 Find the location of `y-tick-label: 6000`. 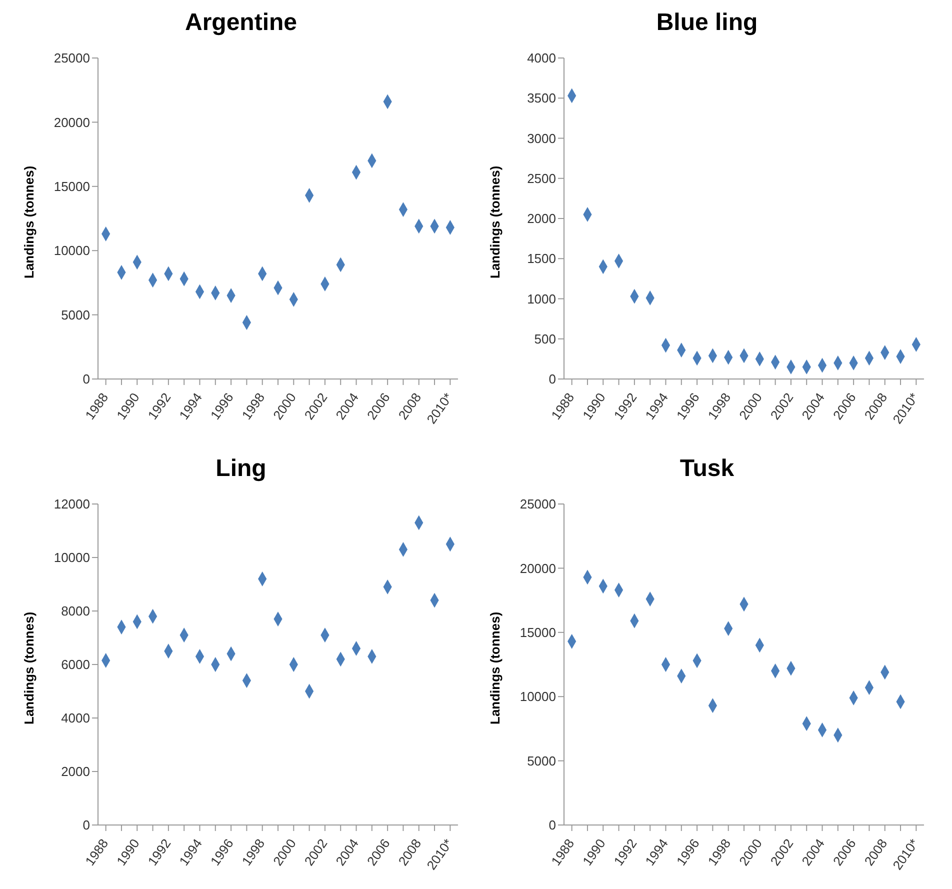

y-tick-label: 6000 is located at coordinates (75, 664).